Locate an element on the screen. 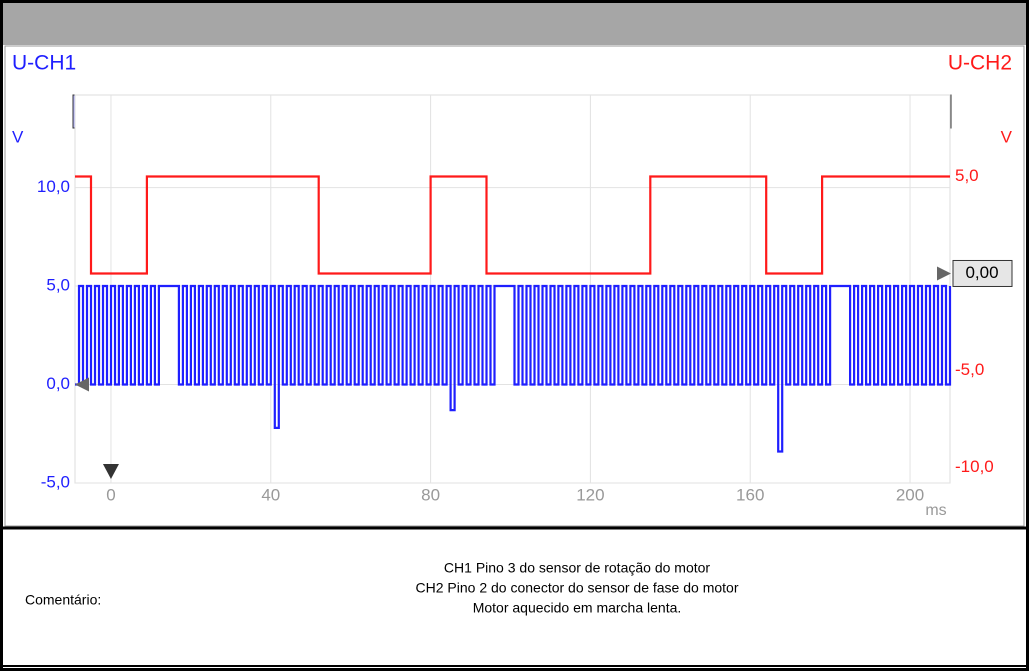 This screenshot has width=1029, height=671. y-tick-label: -5,0 is located at coordinates (55, 481).